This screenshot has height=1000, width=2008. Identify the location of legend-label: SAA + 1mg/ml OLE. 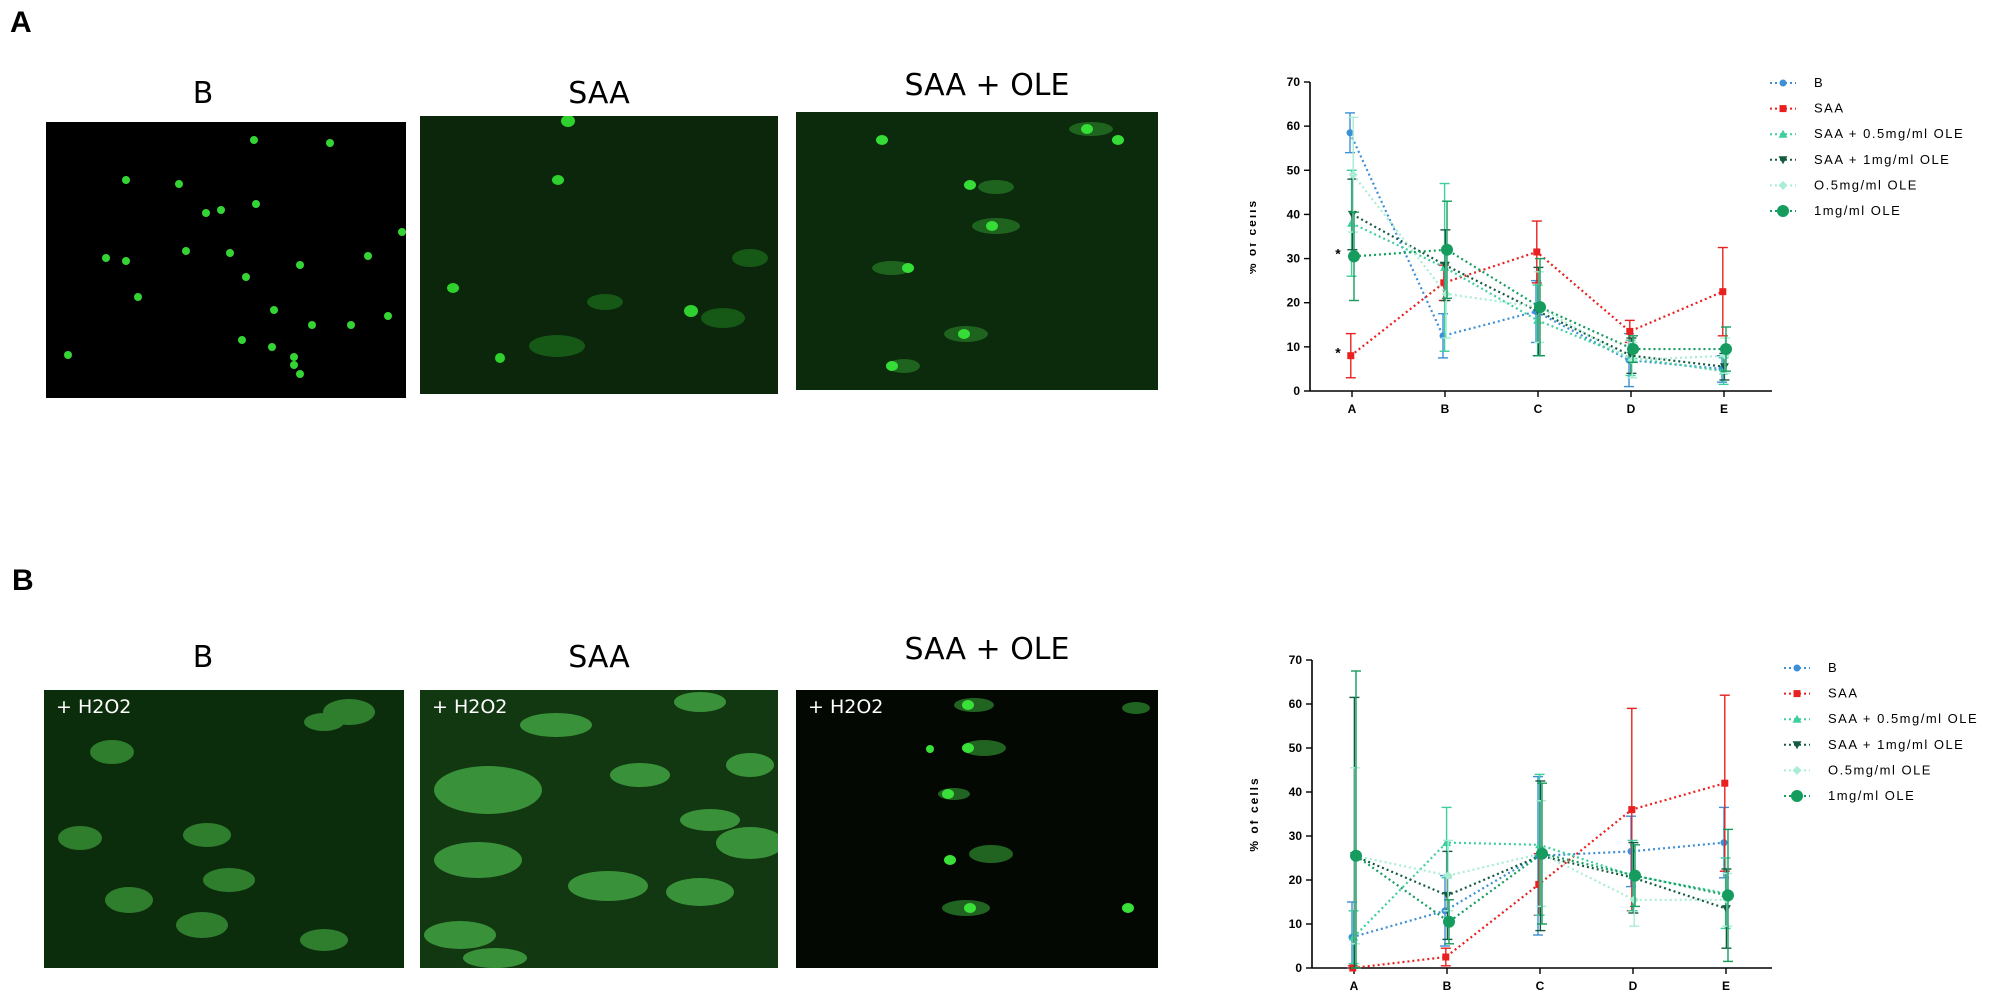
(1896, 744).